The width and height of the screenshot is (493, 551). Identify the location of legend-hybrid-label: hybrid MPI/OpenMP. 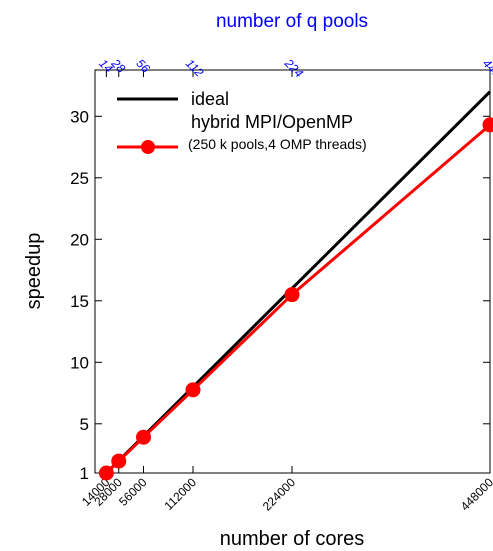
(272, 122).